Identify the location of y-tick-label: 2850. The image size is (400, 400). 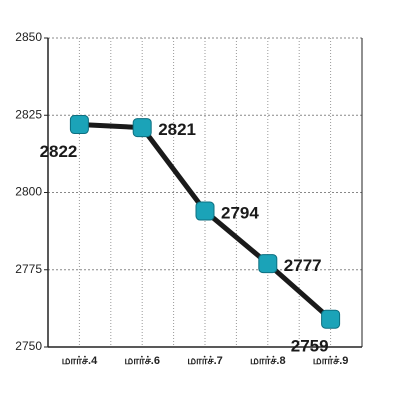
(28, 37).